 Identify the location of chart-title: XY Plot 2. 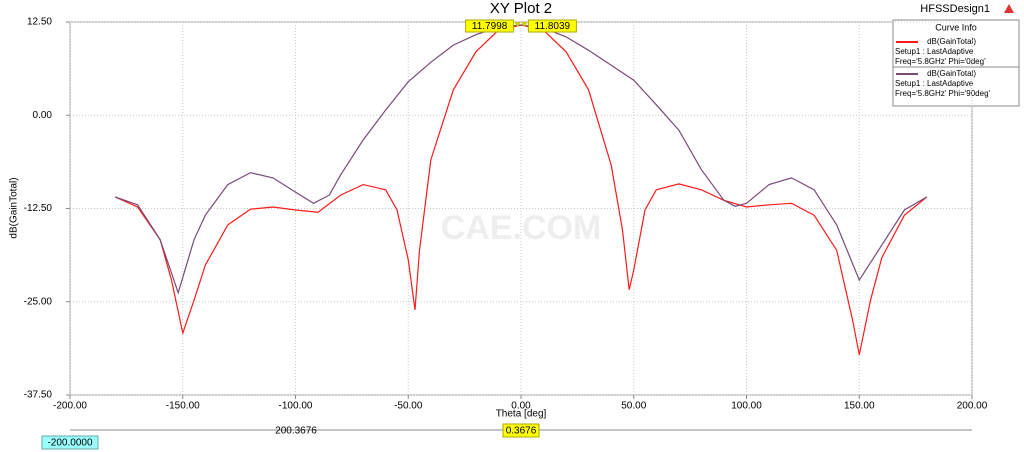
(521, 8).